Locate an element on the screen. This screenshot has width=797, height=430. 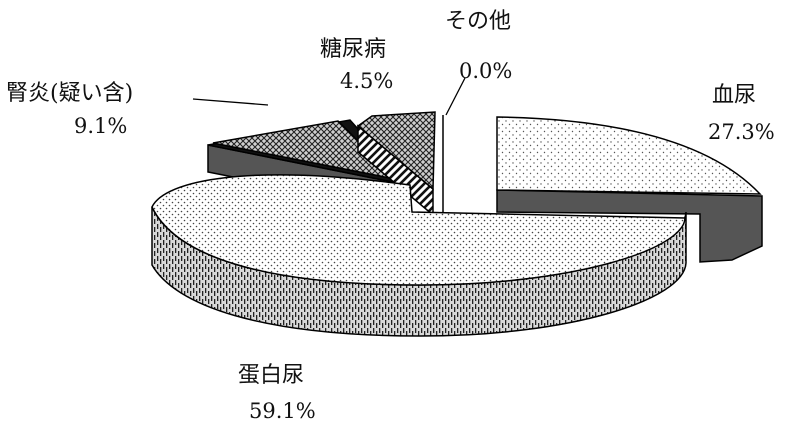
leader-line-kidney-disease is located at coordinates (230, 102).